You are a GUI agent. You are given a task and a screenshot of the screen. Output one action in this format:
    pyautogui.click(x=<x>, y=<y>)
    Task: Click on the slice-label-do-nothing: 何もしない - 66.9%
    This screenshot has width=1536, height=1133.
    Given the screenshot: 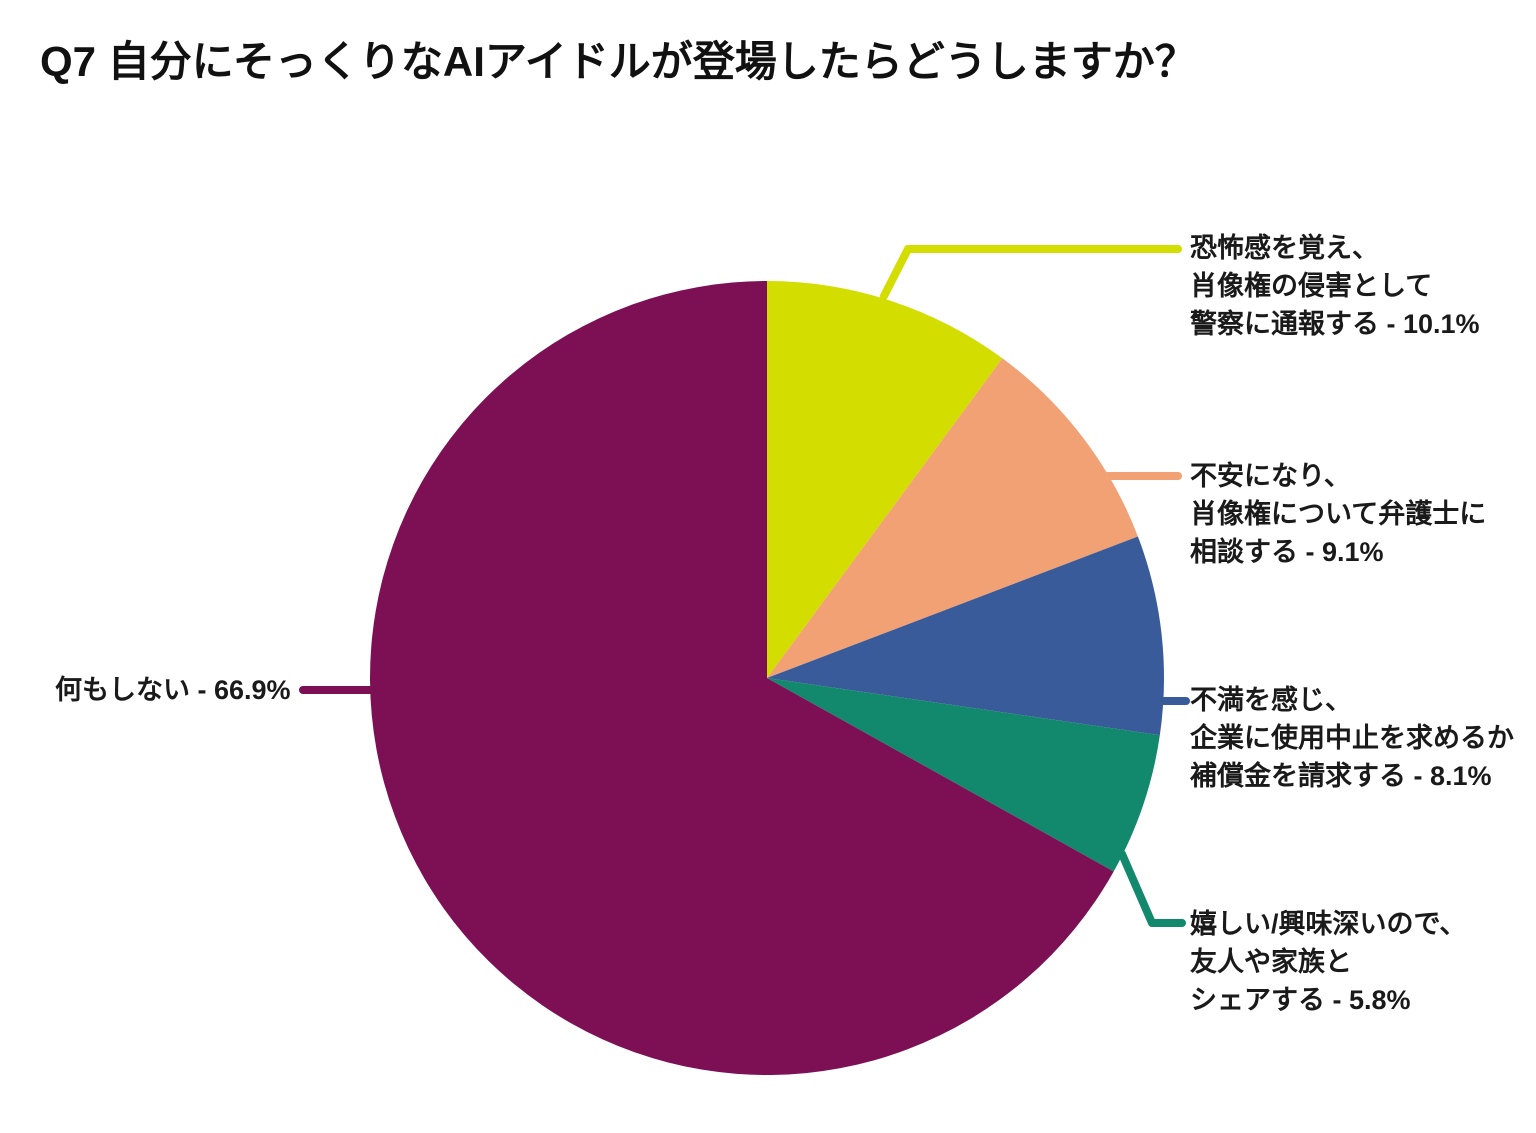 What is the action you would take?
    pyautogui.click(x=173, y=690)
    